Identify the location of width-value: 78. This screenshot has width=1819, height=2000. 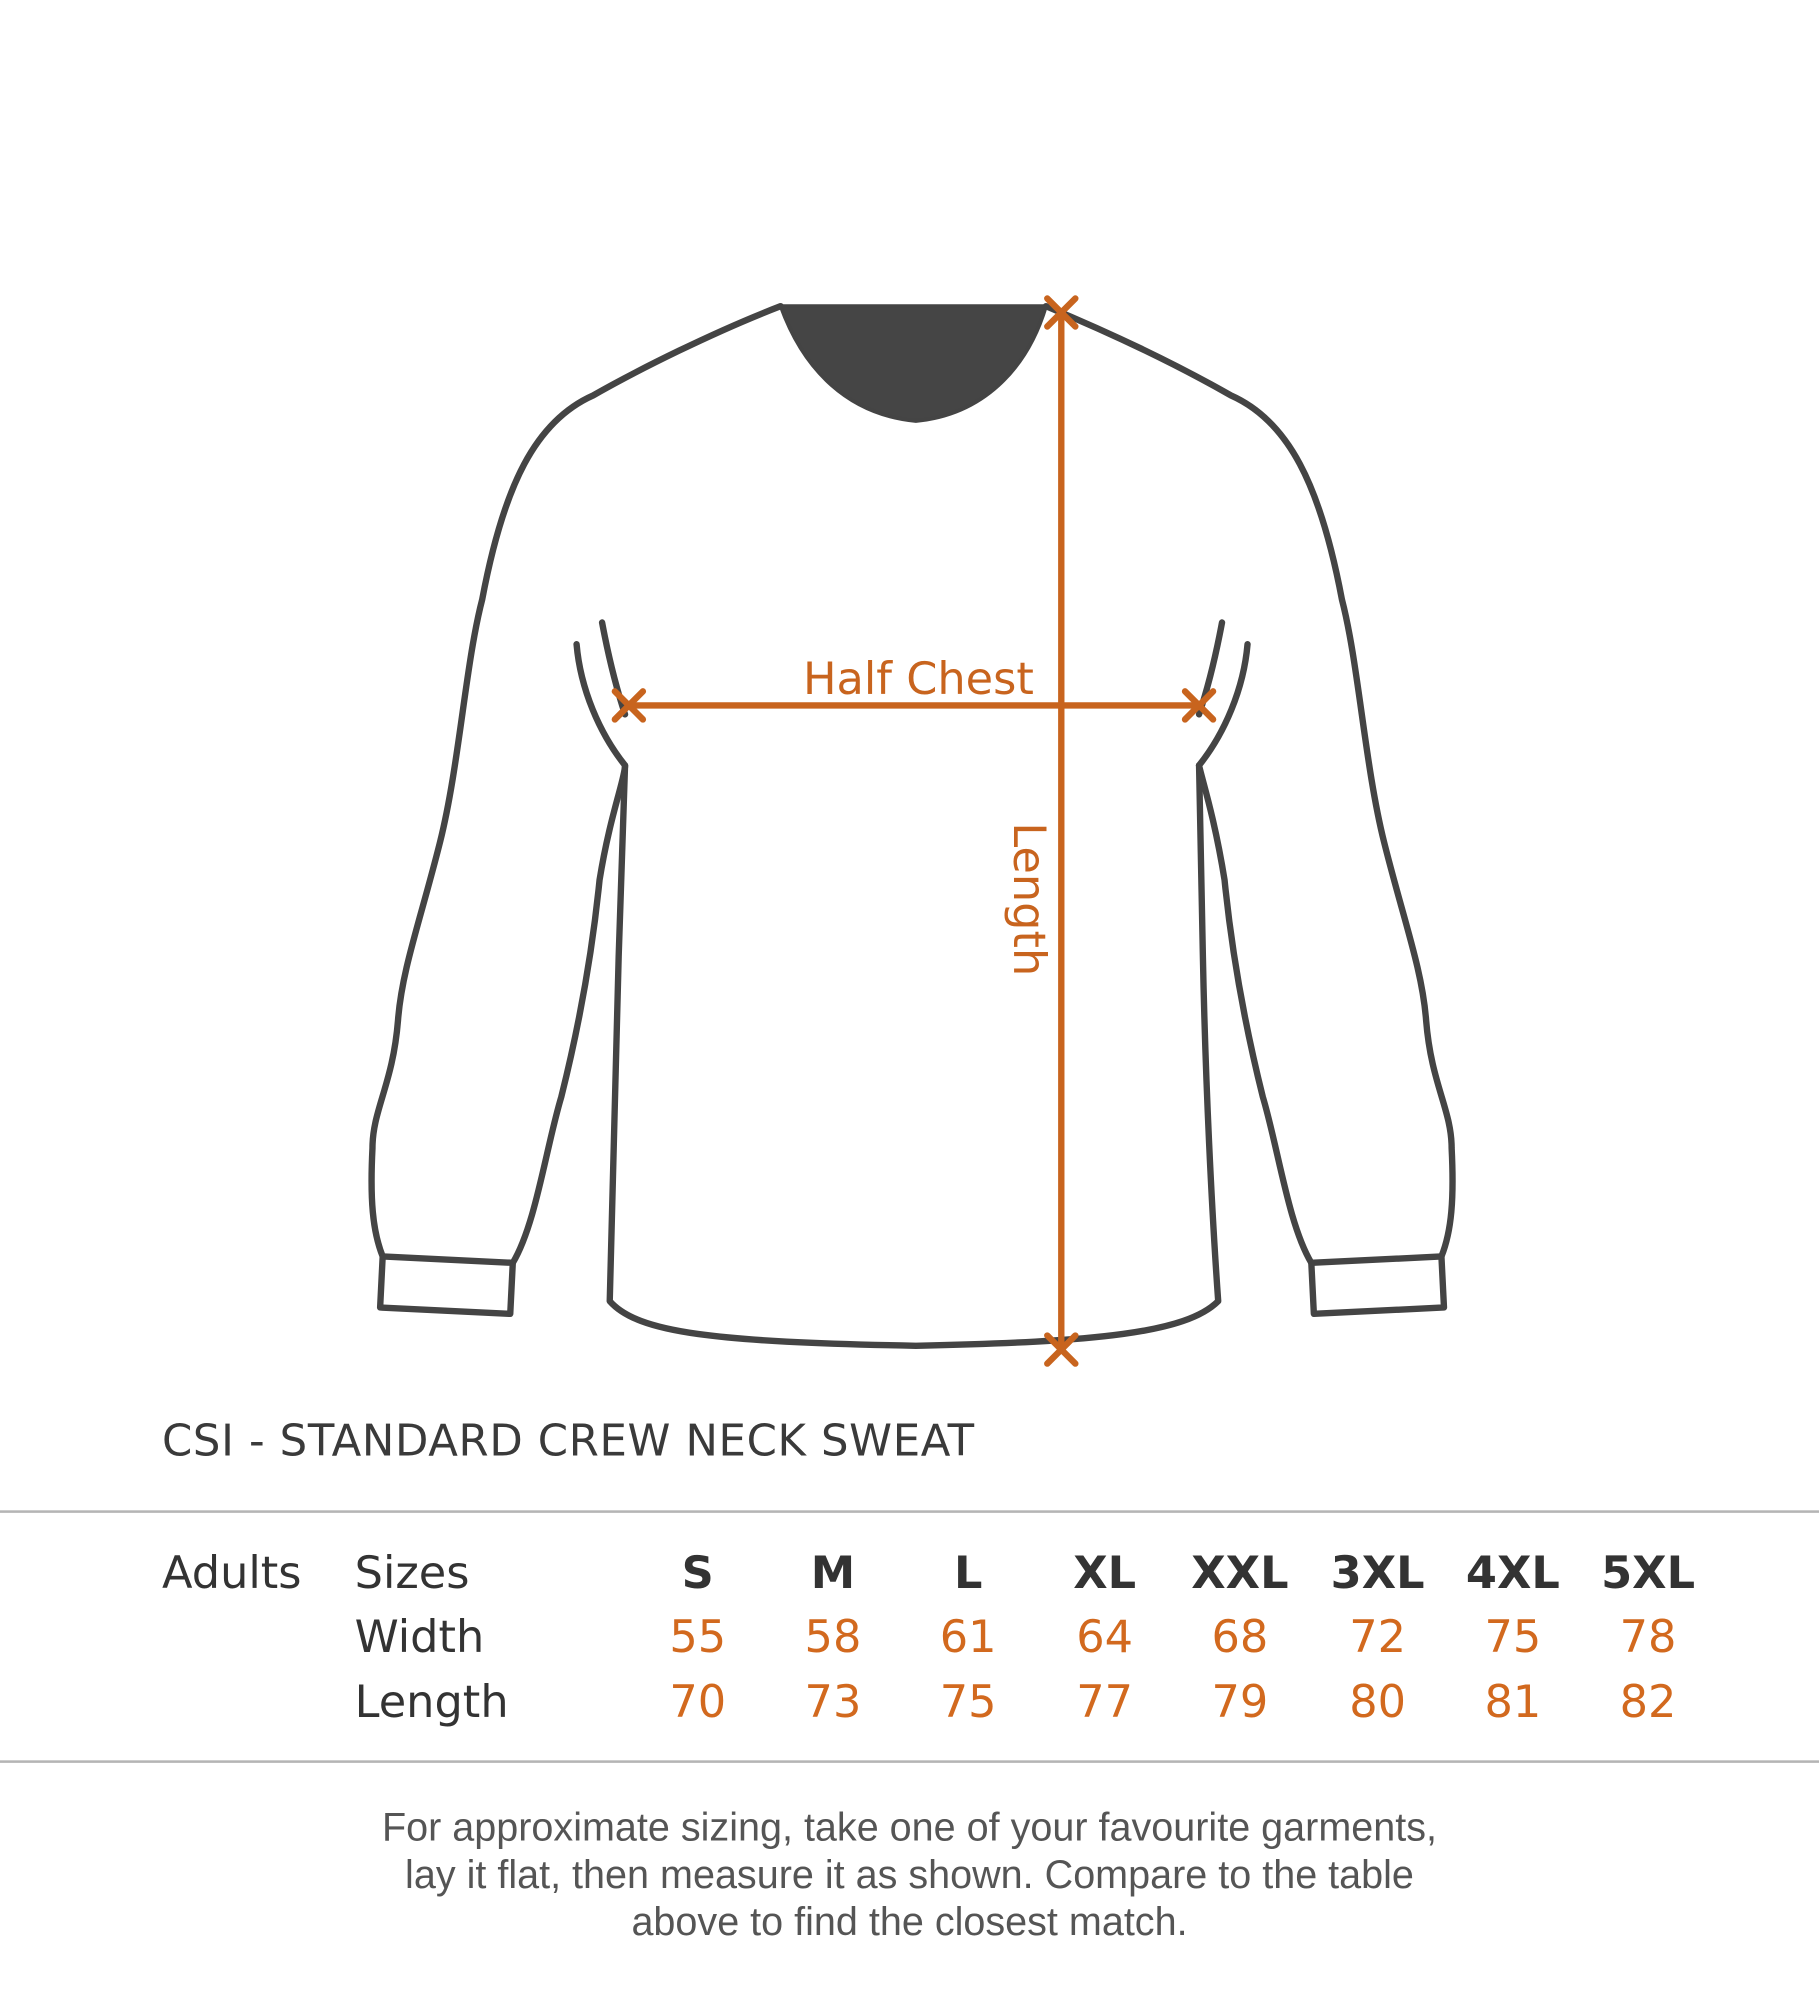
(1648, 1638).